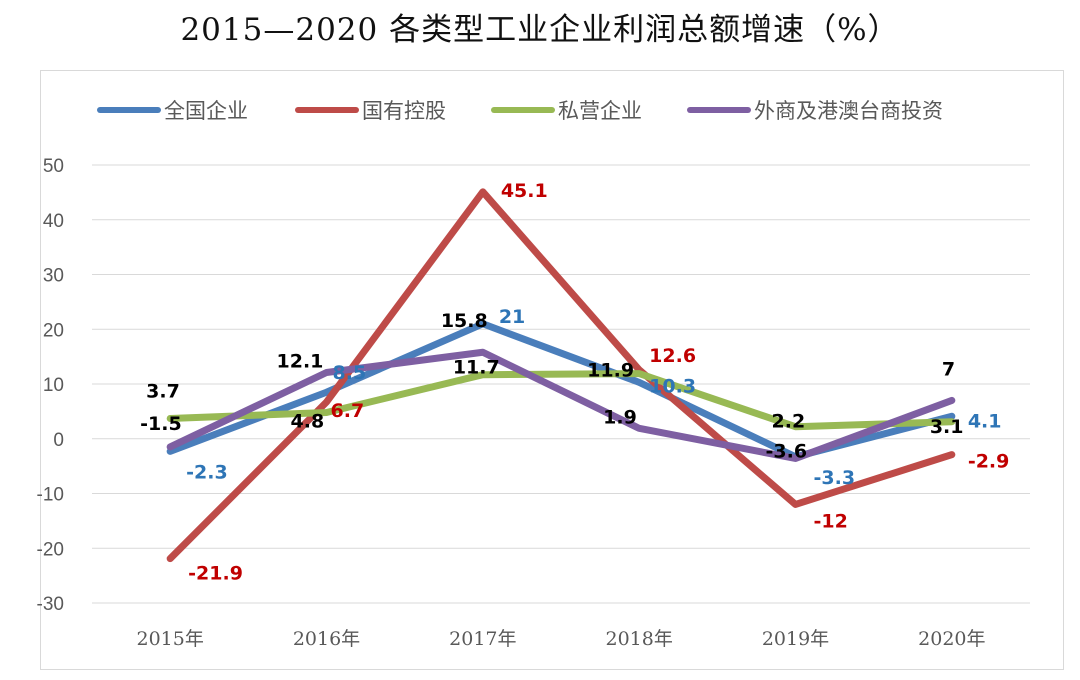 This screenshot has height=680, width=1080. Describe the element at coordinates (206, 111) in the screenshot. I see `legend-label: 全国企业` at that location.